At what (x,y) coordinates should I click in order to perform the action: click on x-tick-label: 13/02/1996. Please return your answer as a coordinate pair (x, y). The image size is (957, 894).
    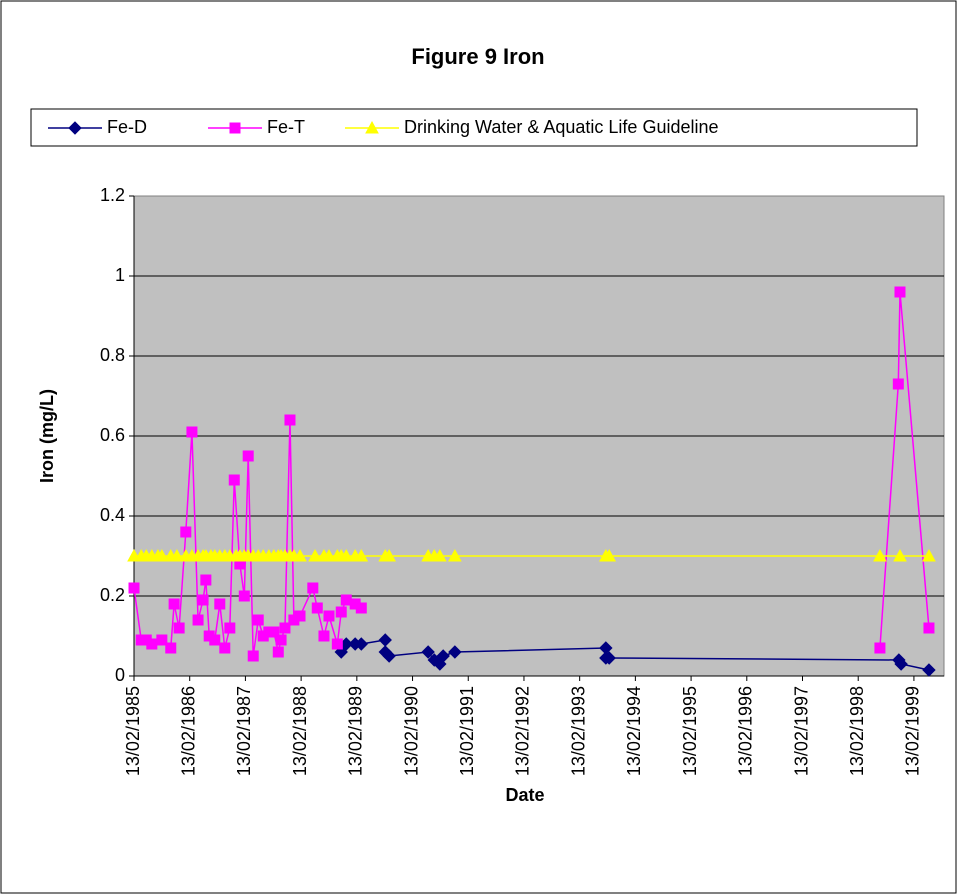
    Looking at the image, I should click on (746, 731).